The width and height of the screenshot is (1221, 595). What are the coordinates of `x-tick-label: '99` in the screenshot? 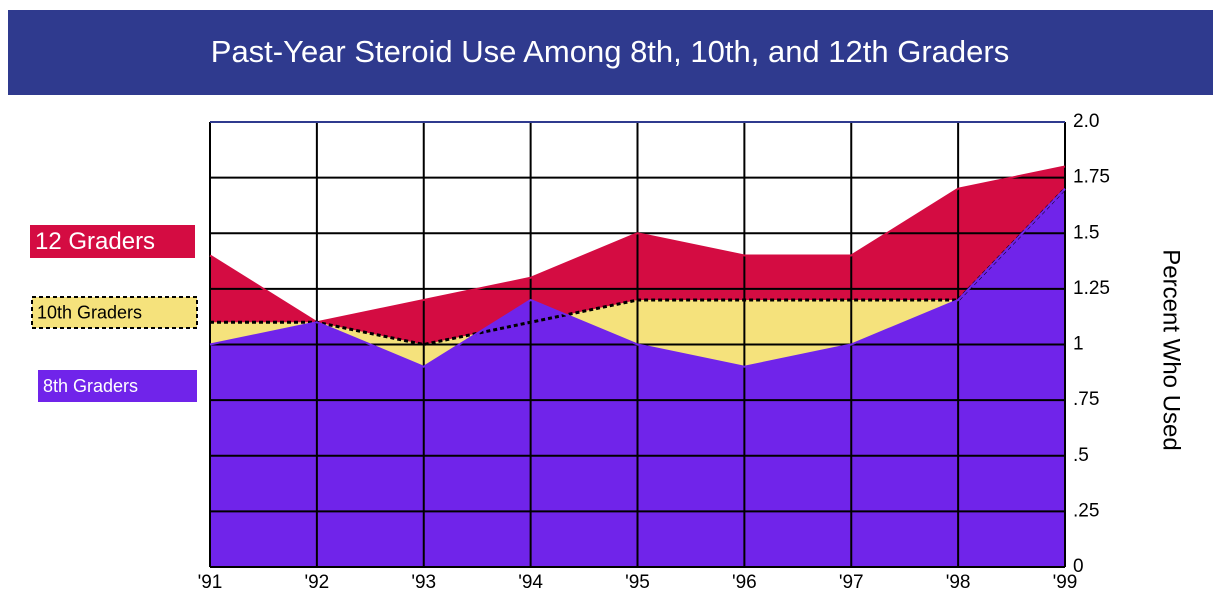 It's located at (1065, 582).